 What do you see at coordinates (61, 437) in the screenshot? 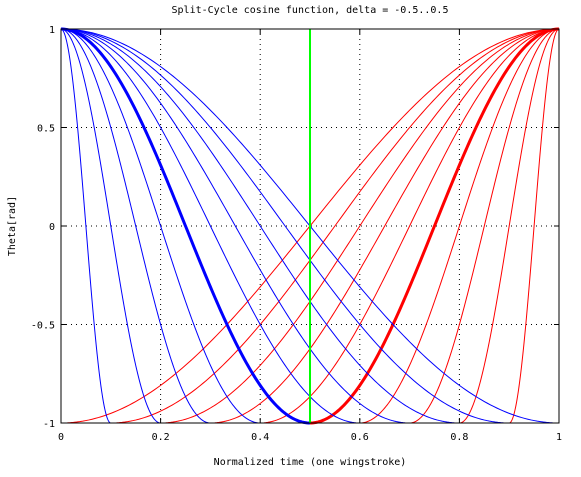
I see `x-tick-label: 0` at bounding box center [61, 437].